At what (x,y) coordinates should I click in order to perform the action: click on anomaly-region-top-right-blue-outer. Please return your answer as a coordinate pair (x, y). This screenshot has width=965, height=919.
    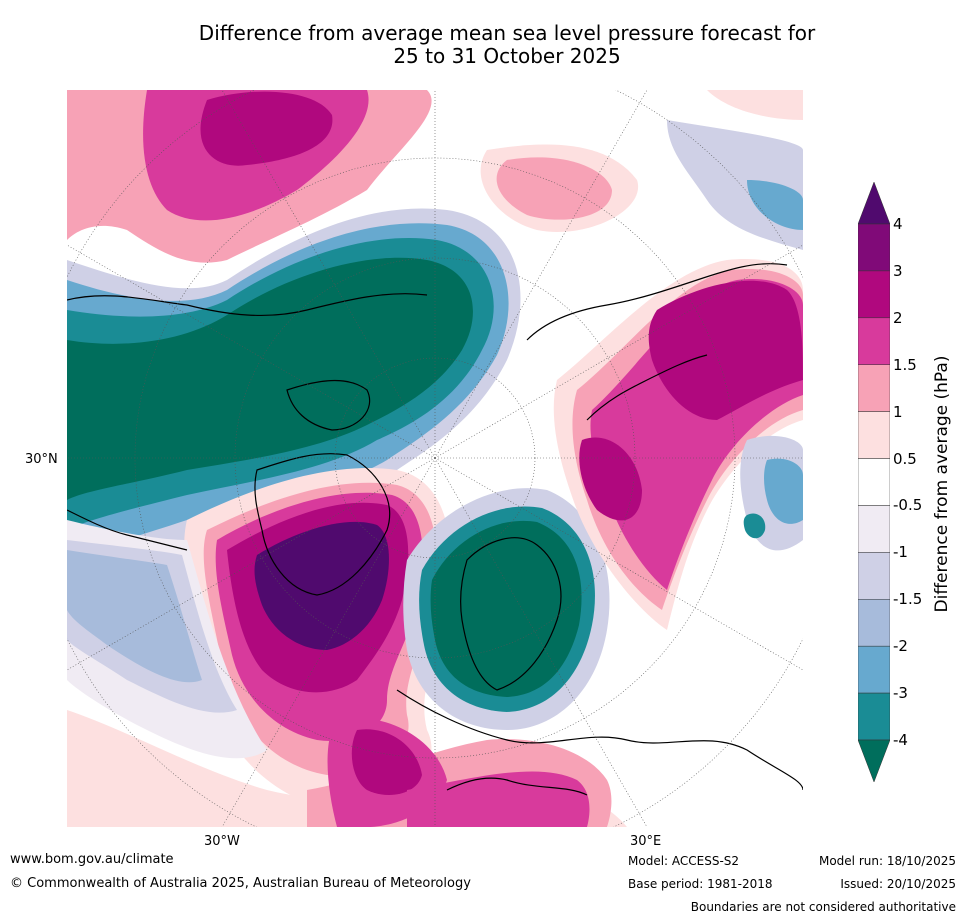
    Looking at the image, I should click on (735, 185).